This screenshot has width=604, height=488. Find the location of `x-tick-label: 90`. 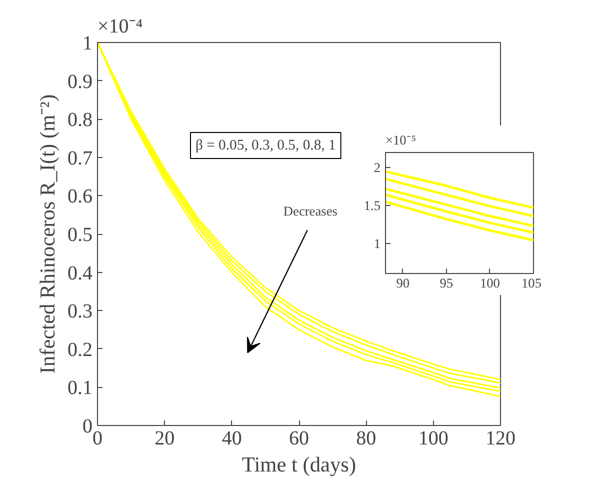

x-tick-label: 90 is located at coordinates (403, 283).